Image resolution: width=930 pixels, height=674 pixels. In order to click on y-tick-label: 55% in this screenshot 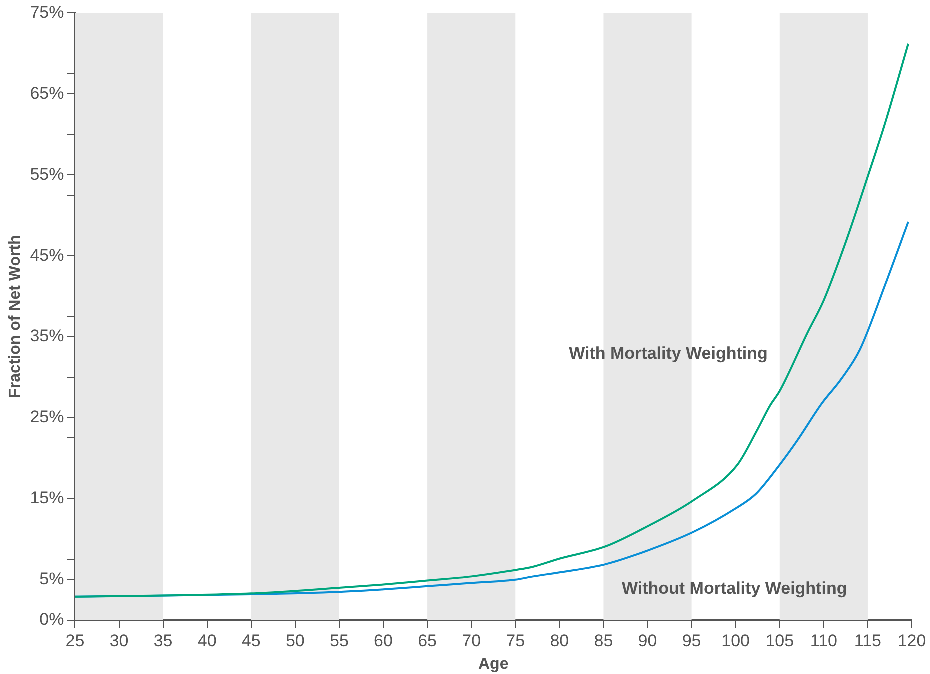, I will do `click(47, 174)`.